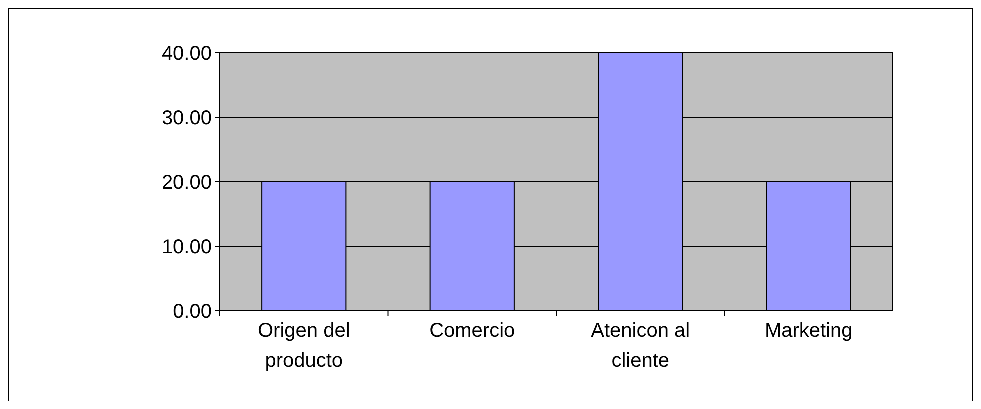 The height and width of the screenshot is (409, 981). I want to click on x-tick-label: Marketing, so click(808, 331).